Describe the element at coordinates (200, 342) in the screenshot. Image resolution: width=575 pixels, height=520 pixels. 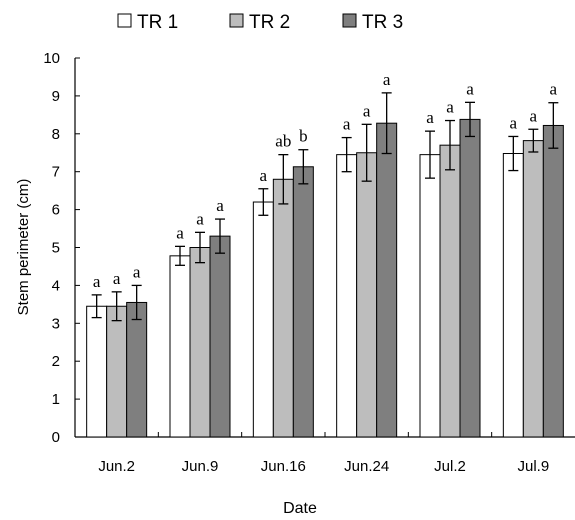
I see `bar-tr2-jun9` at that location.